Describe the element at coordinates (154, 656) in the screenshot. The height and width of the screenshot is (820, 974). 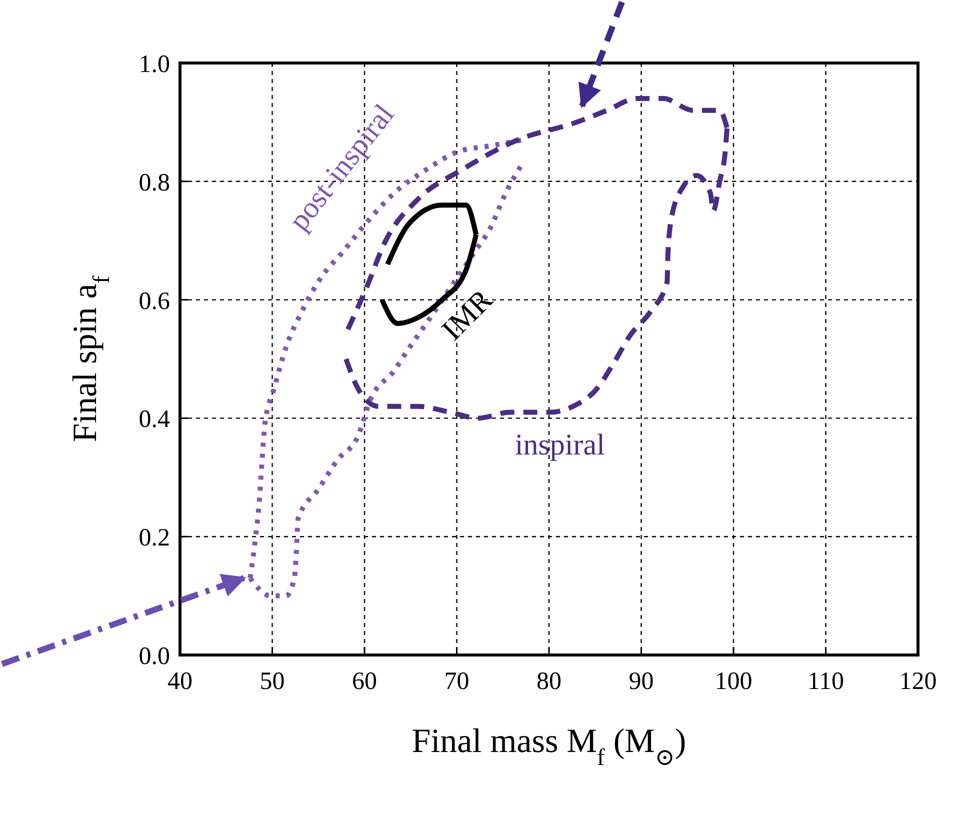
I see `y-tick-label: 0.0` at that location.